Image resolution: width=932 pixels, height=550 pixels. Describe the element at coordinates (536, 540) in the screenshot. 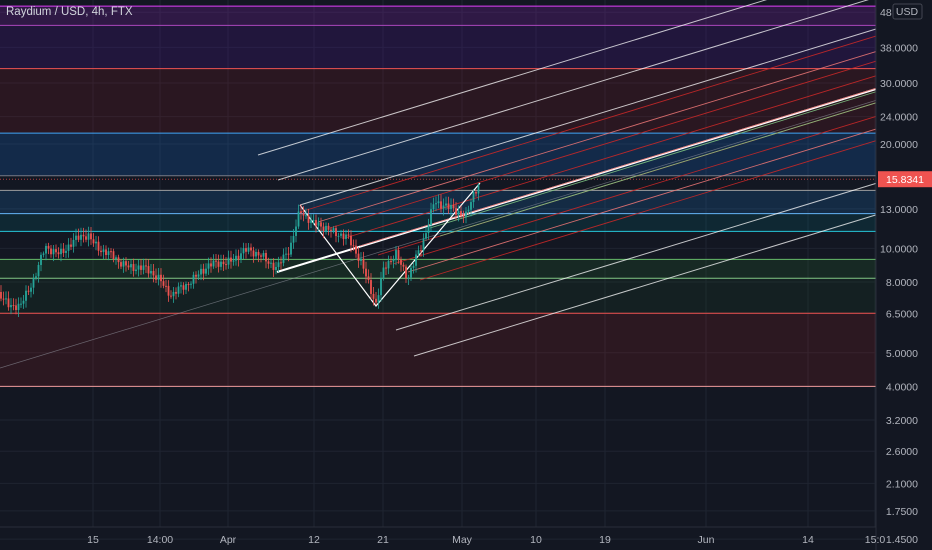

I see `time-tick-label: 10` at that location.